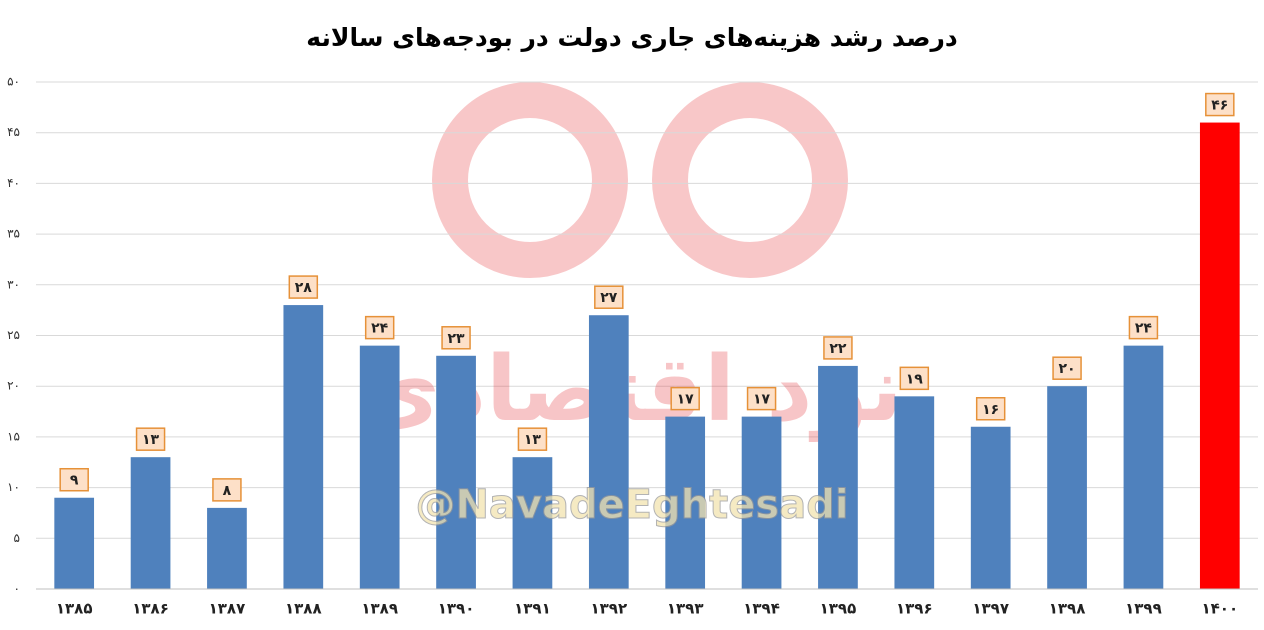 The image size is (1264, 630). What do you see at coordinates (761, 609) in the screenshot?
I see `x-tick-label: ۱۳۹۴` at bounding box center [761, 609].